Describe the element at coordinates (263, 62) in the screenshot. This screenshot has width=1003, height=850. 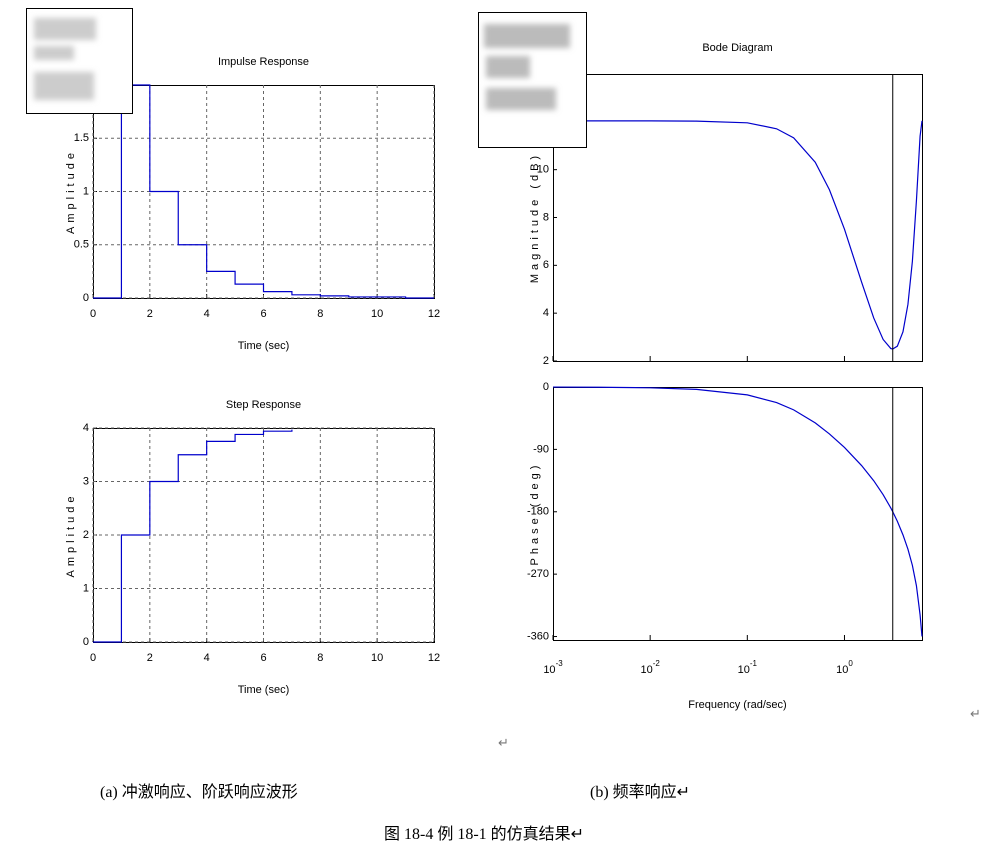
I see `chart-title: Impulse Response` at that location.